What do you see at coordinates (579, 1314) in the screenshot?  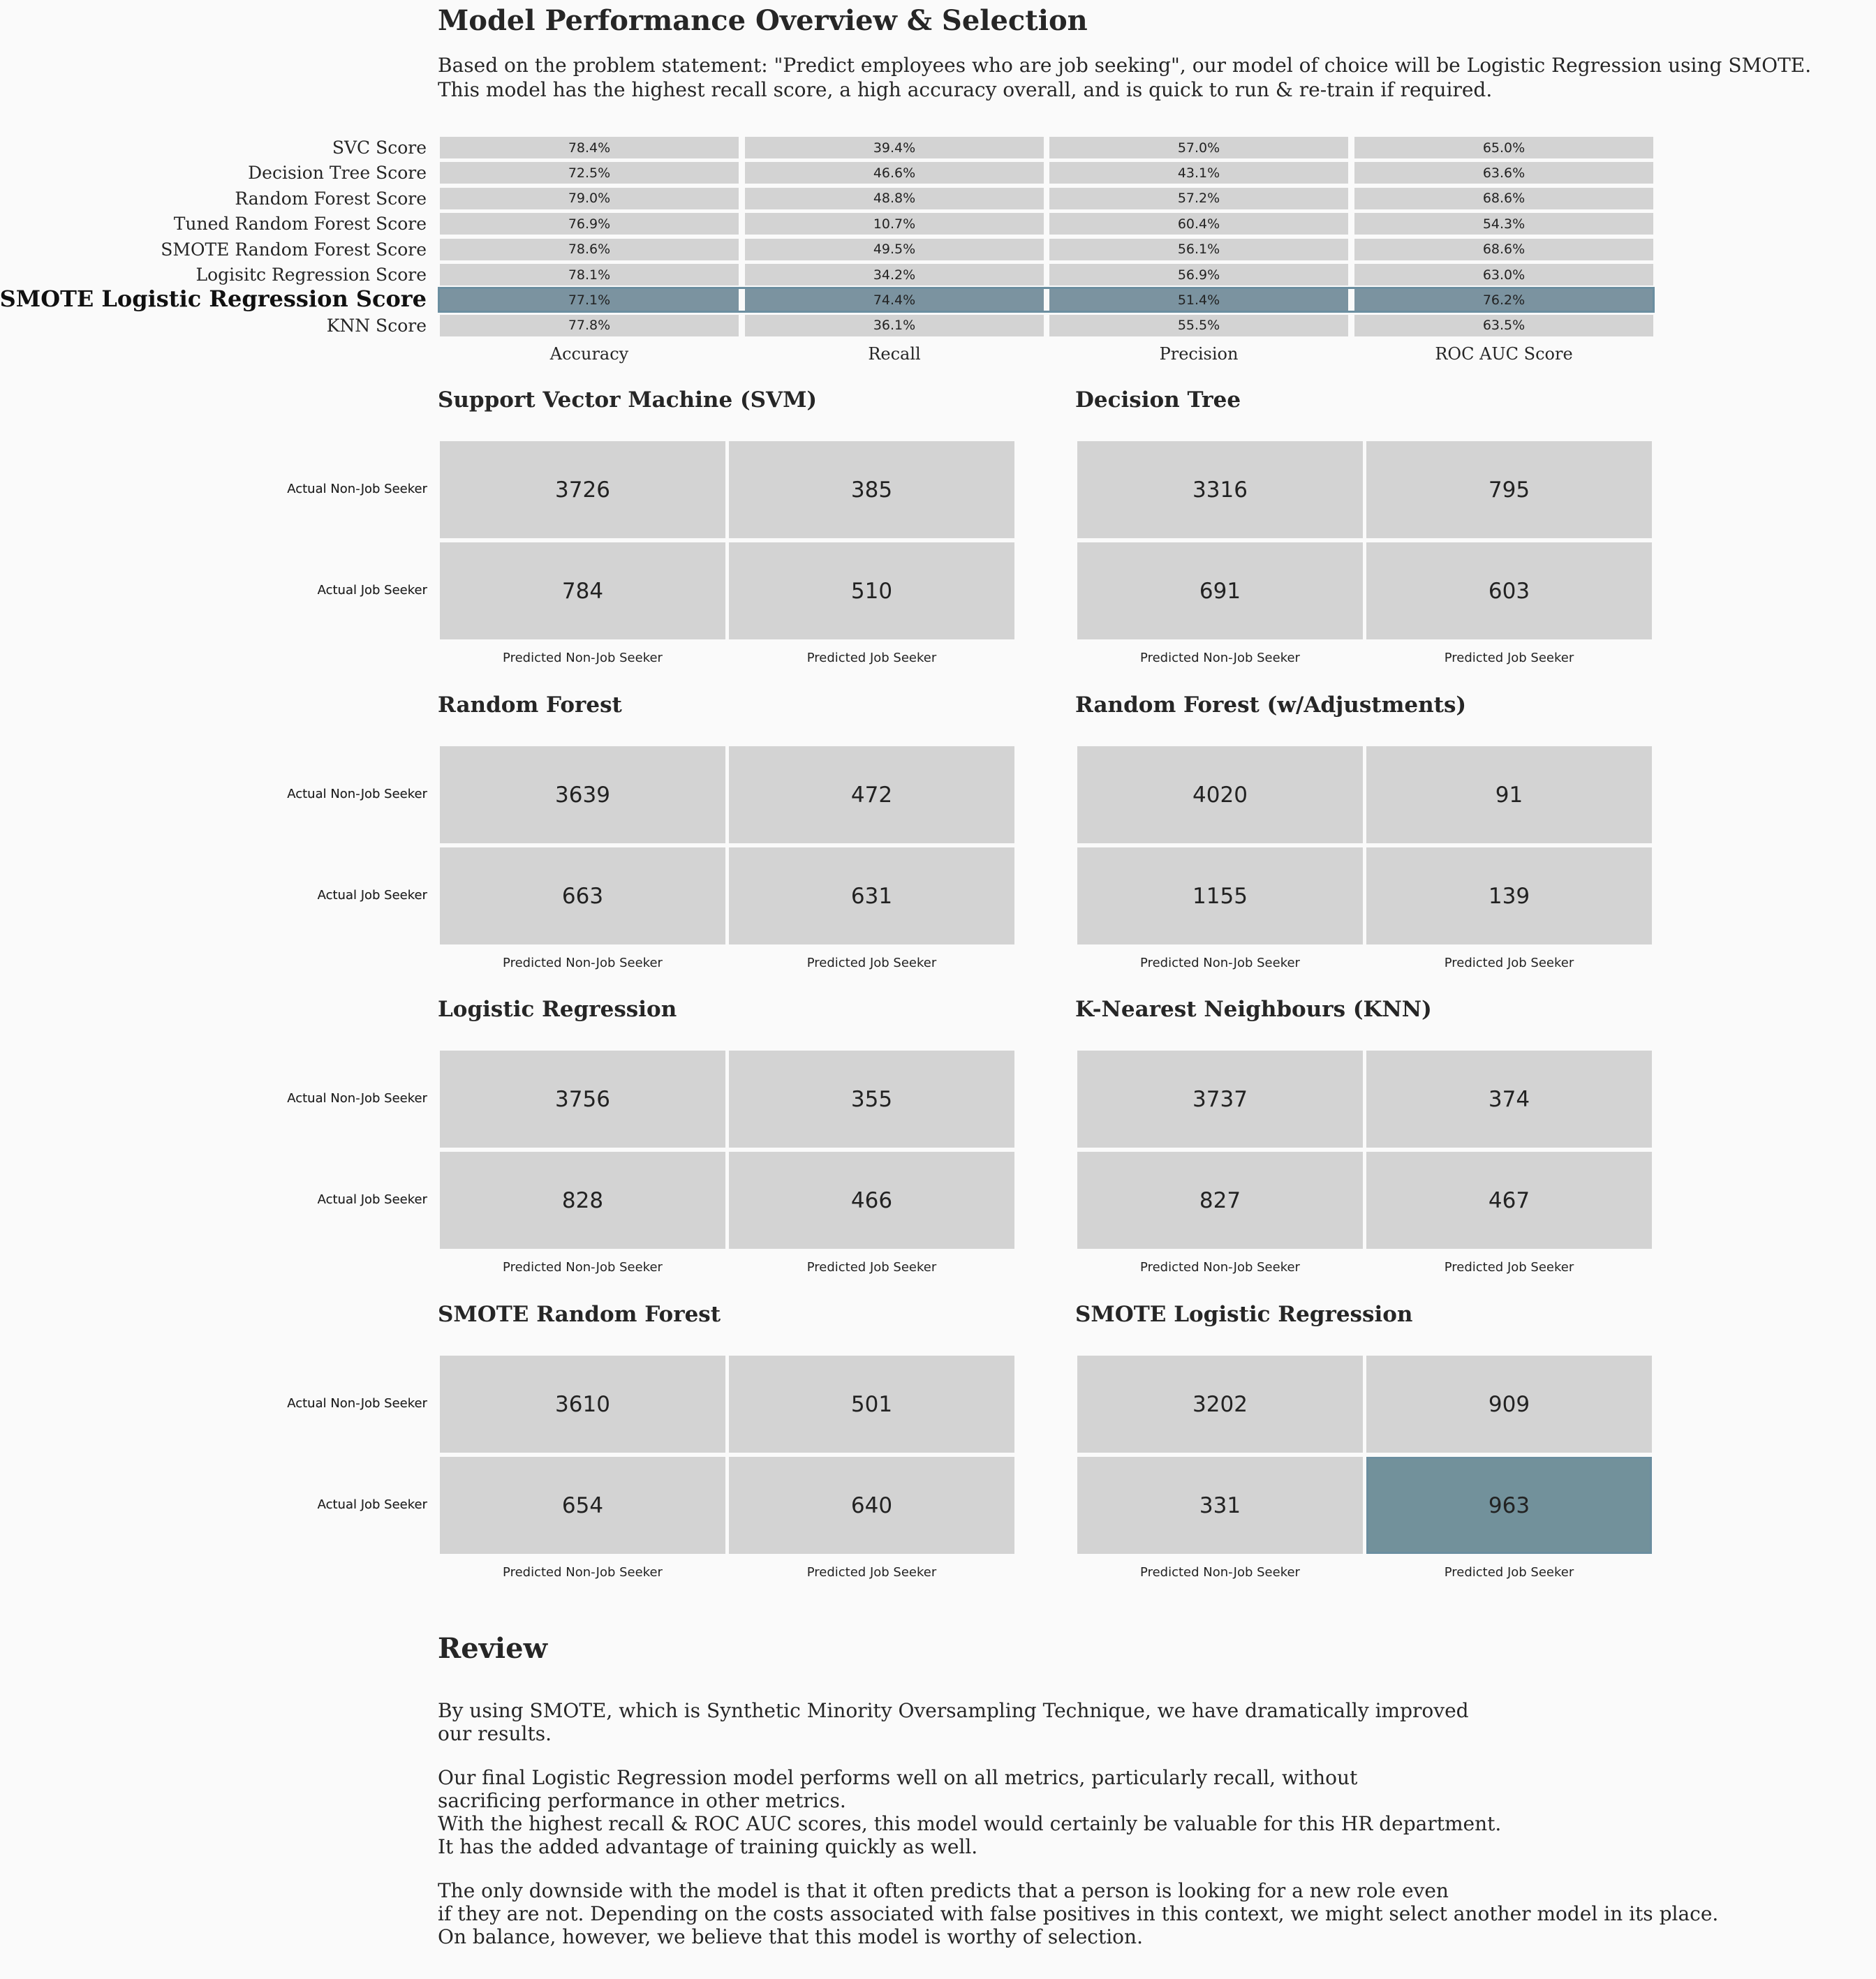 I see `confusion-matrix-title: SMOTE Random Forest` at bounding box center [579, 1314].